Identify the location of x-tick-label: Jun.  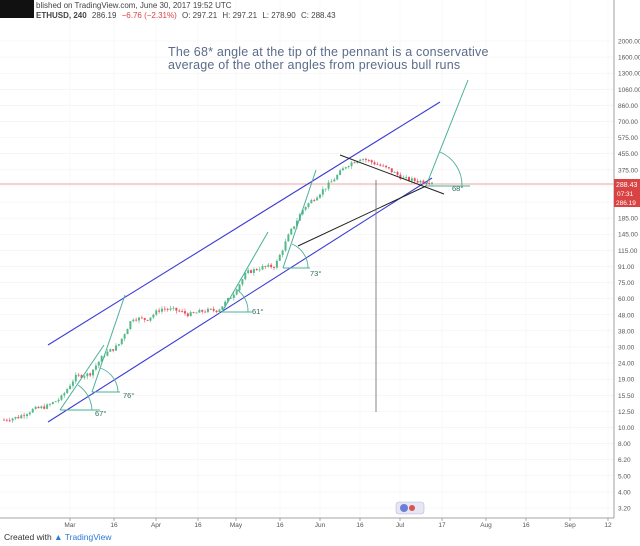
(320, 525).